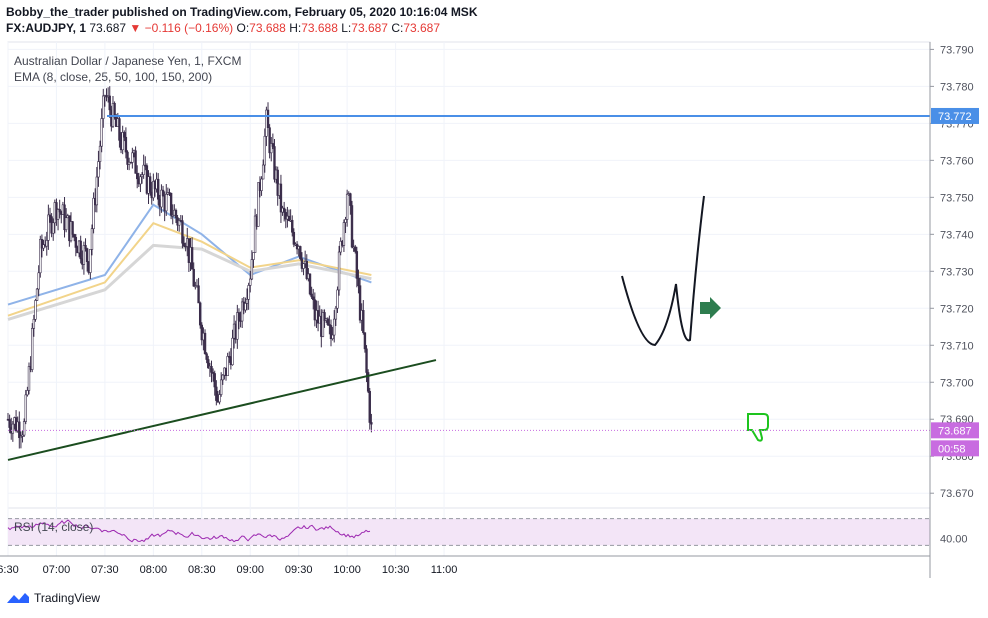 This screenshot has width=988, height=618. I want to click on y-tick-label: 73.790, so click(957, 50).